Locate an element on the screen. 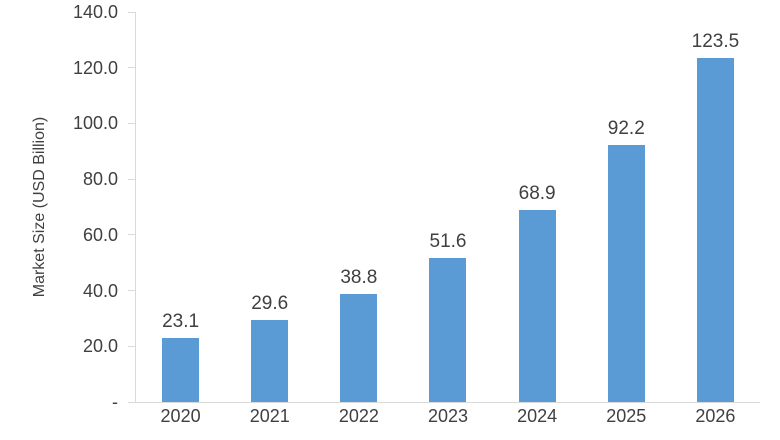  y-axis-line is located at coordinates (135, 207).